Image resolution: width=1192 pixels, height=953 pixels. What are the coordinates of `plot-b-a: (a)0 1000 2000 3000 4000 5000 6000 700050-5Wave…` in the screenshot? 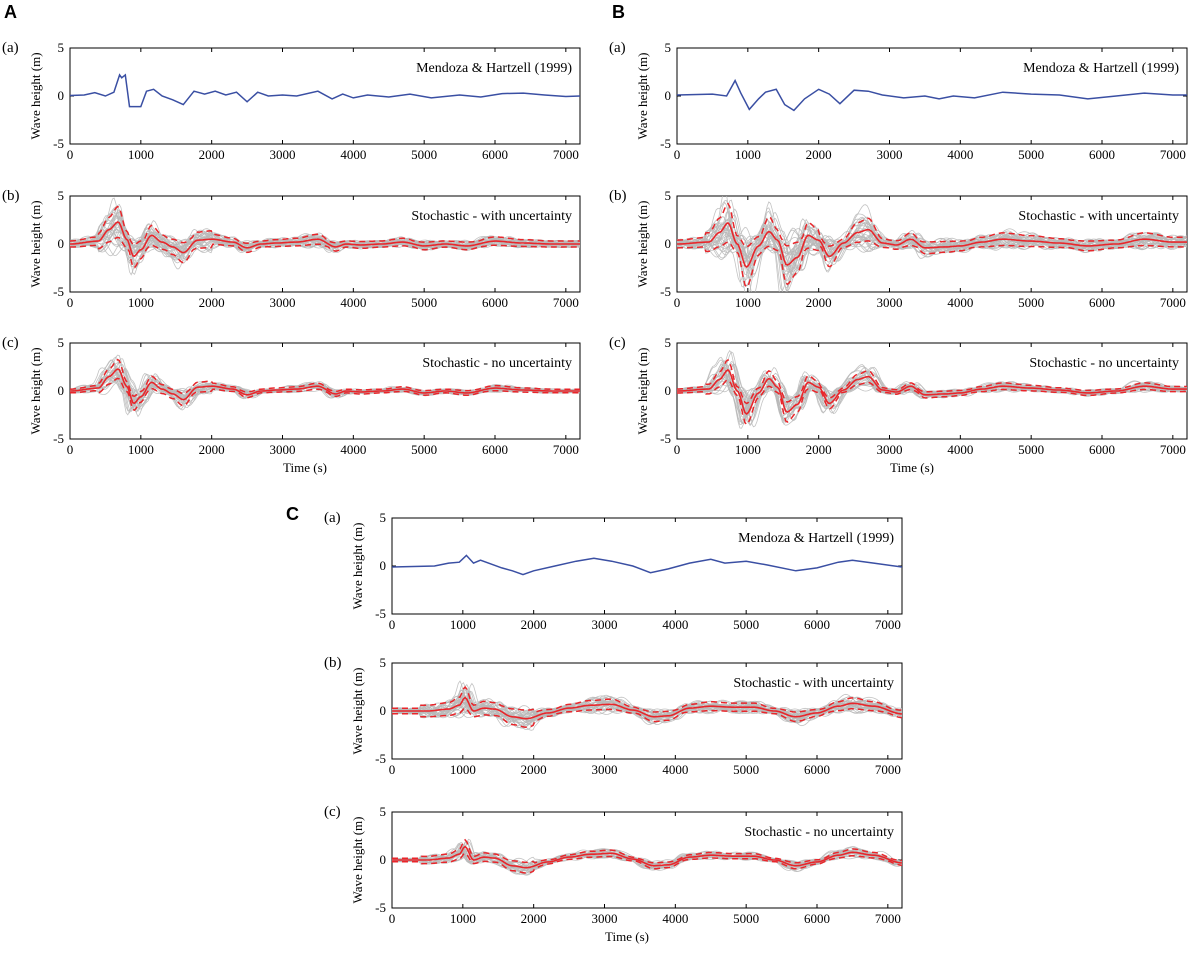 It's located at (898, 101).